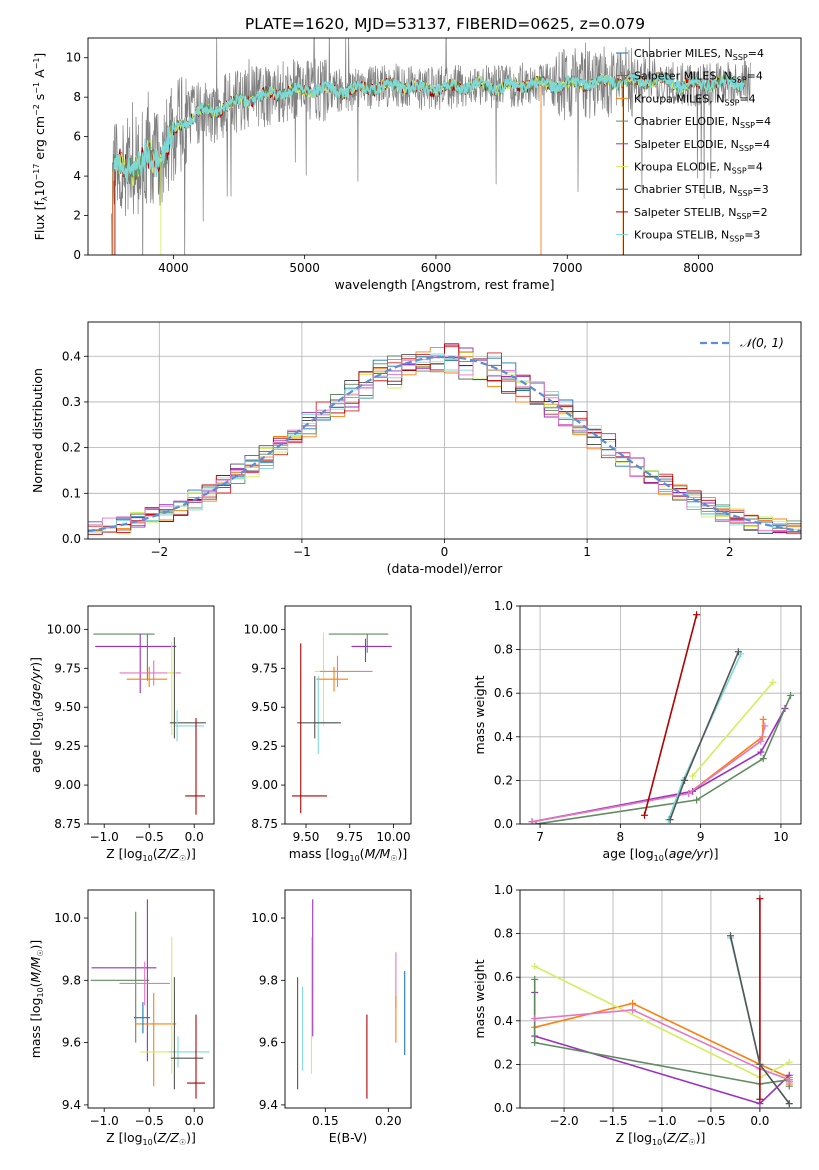  What do you see at coordinates (567, 268) in the screenshot?
I see `x-tick-label: 7000` at bounding box center [567, 268].